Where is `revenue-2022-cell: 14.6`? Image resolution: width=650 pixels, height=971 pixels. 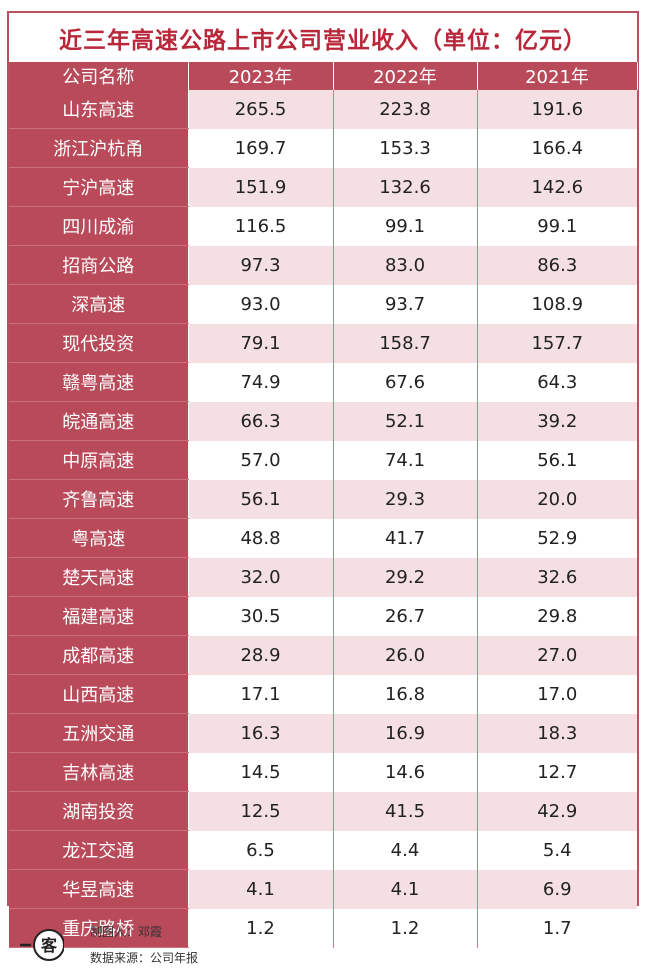 revenue-2022-cell: 14.6 is located at coordinates (405, 772).